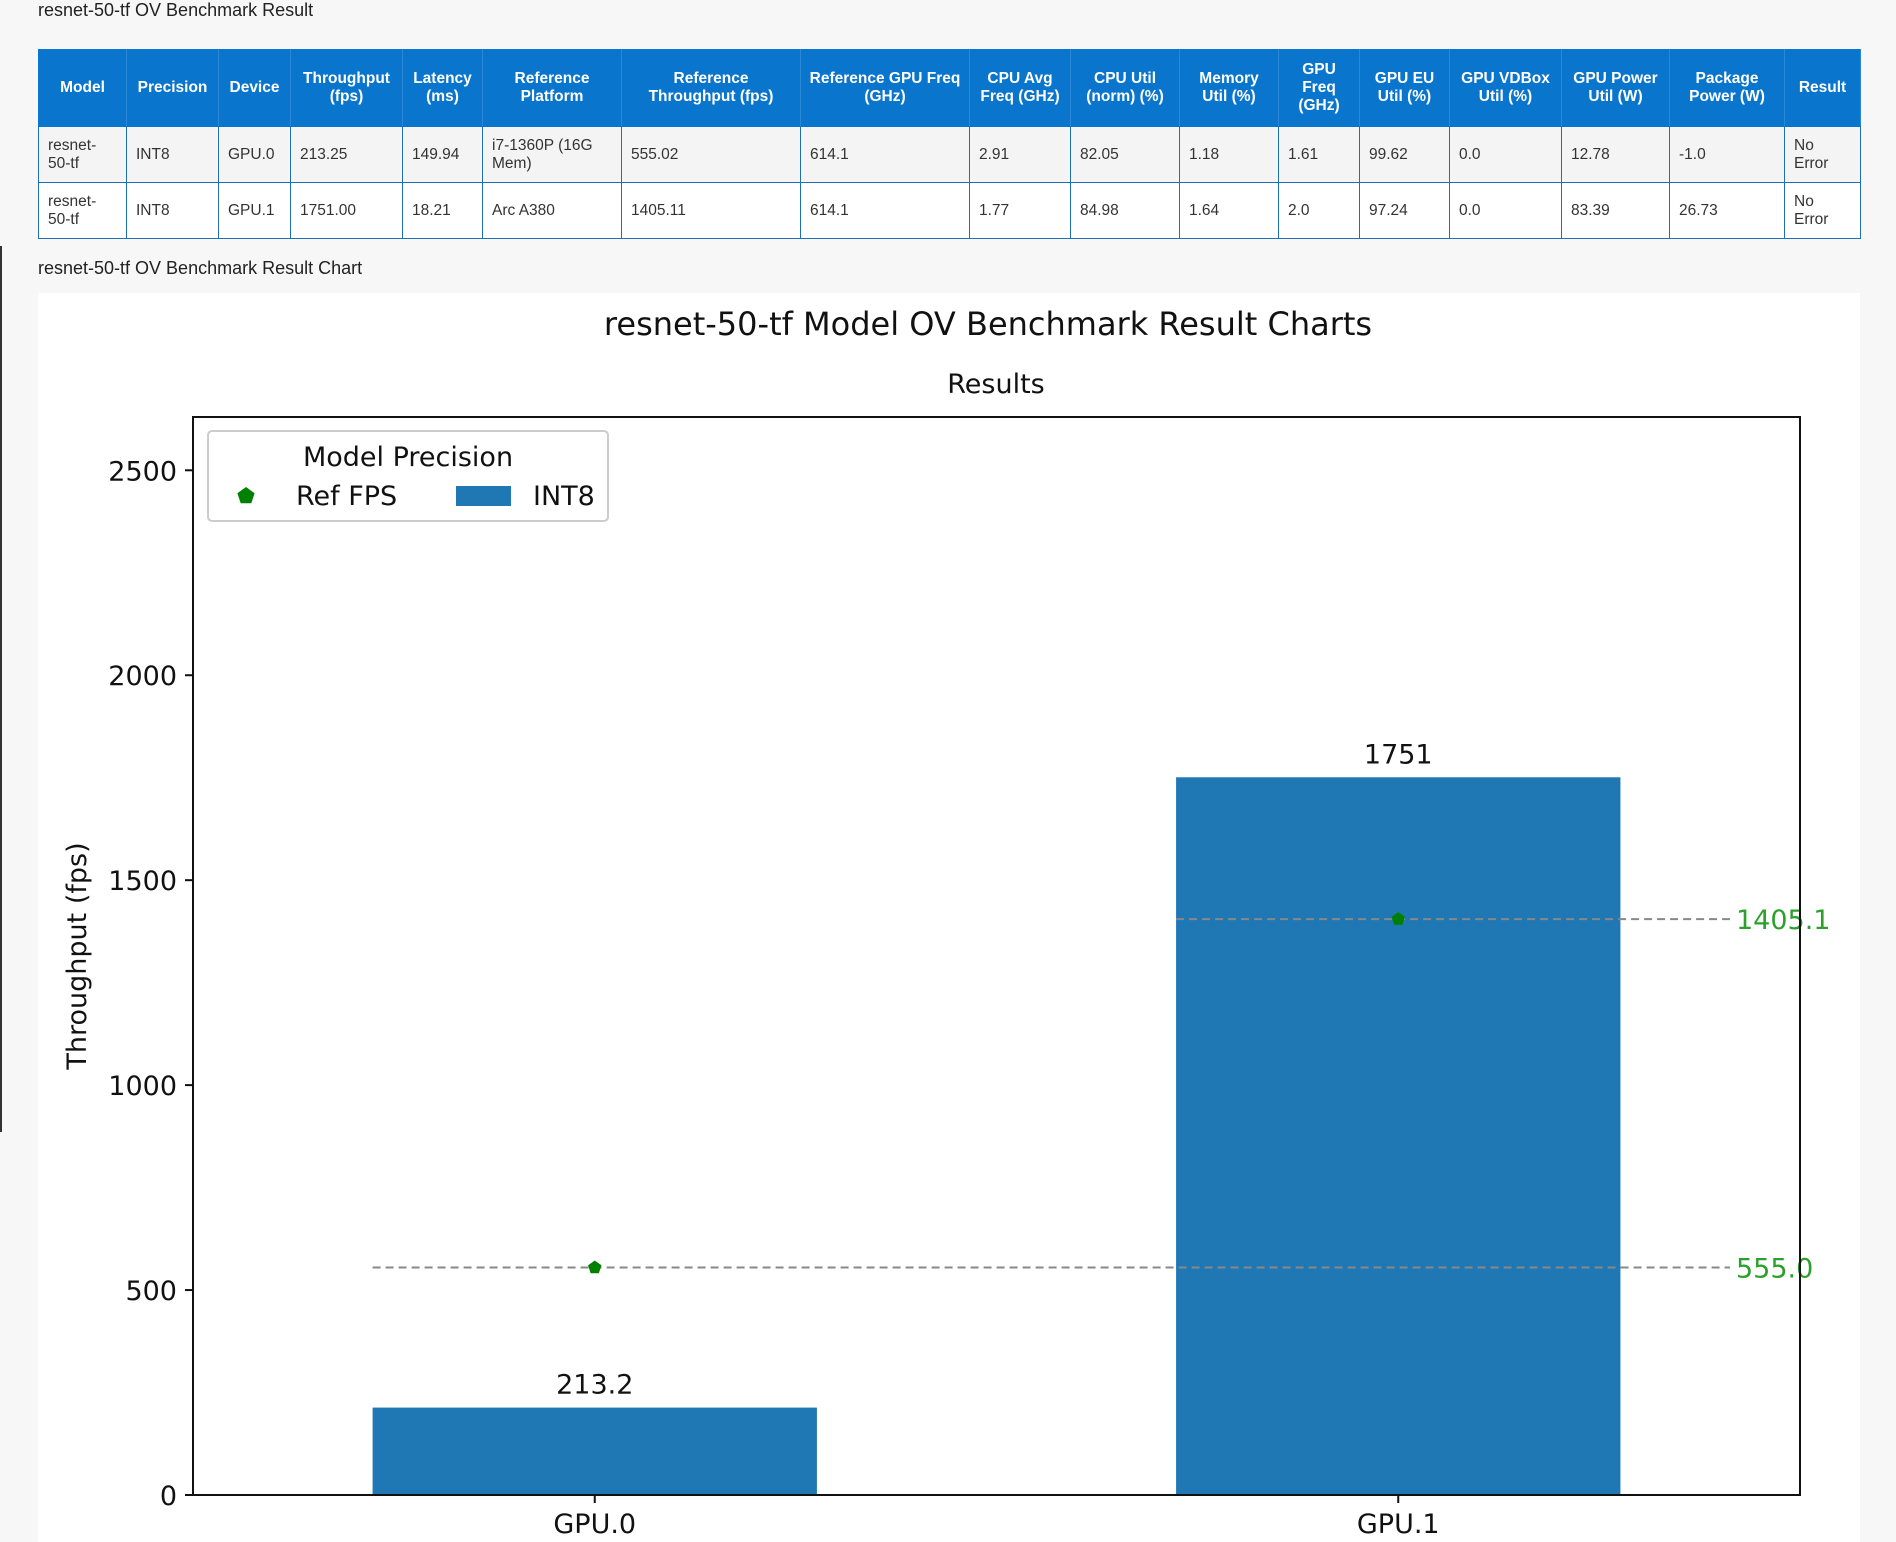  Describe the element at coordinates (1783, 920) in the screenshot. I see `ref-fps-label: 1405.1` at that location.